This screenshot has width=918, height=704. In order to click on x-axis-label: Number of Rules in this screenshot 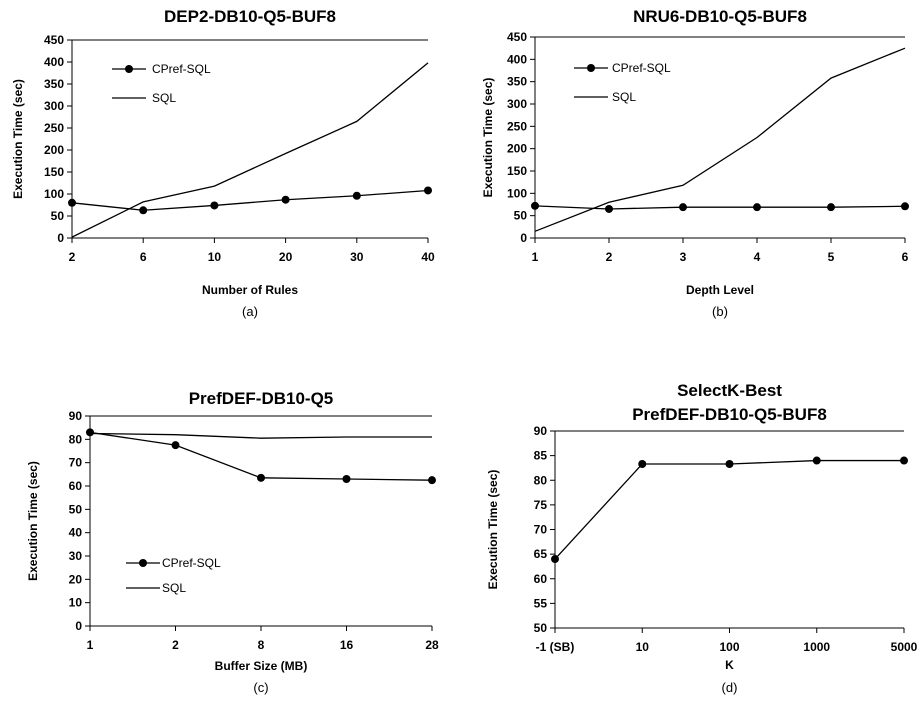, I will do `click(250, 290)`.